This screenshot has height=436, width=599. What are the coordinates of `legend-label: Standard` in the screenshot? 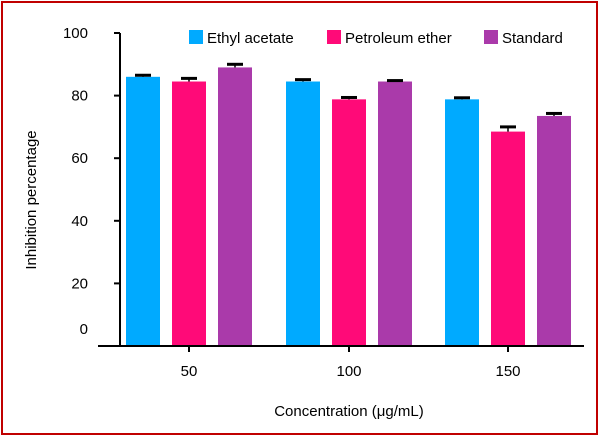 It's located at (532, 38).